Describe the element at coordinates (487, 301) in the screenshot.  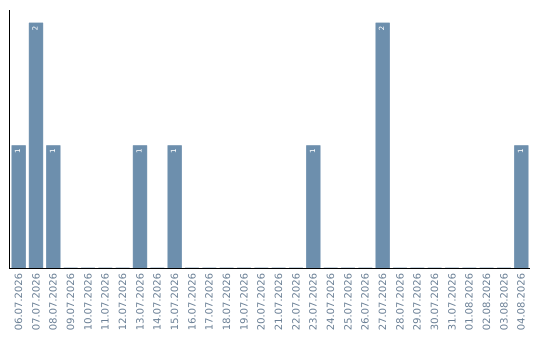
I see `x-tick-label: 02.08.2026` at that location.